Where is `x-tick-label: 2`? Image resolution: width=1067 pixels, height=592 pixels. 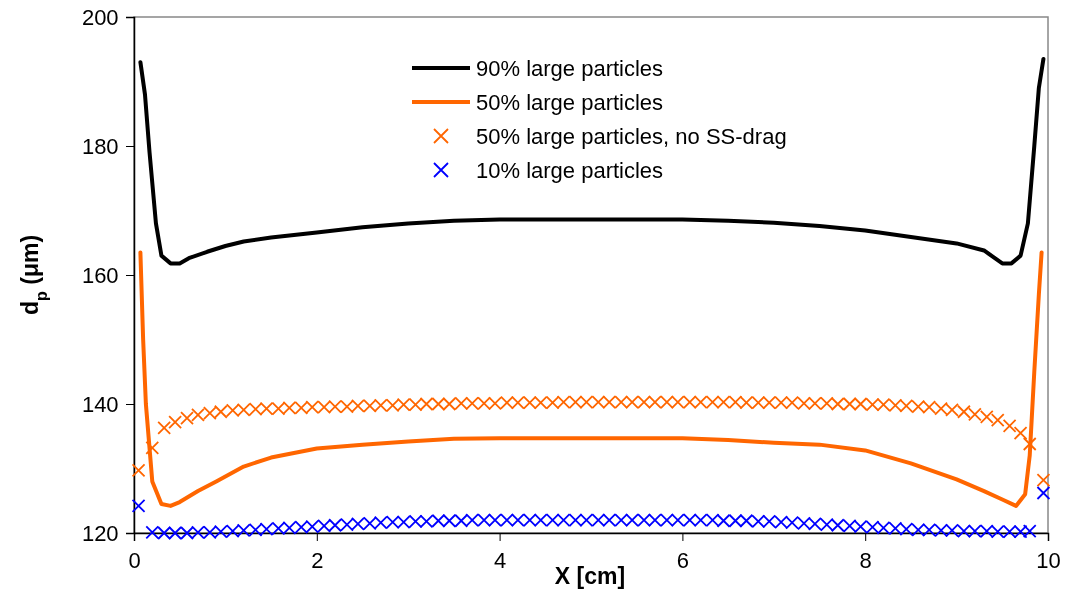
x-tick-label: 2 is located at coordinates (317, 561).